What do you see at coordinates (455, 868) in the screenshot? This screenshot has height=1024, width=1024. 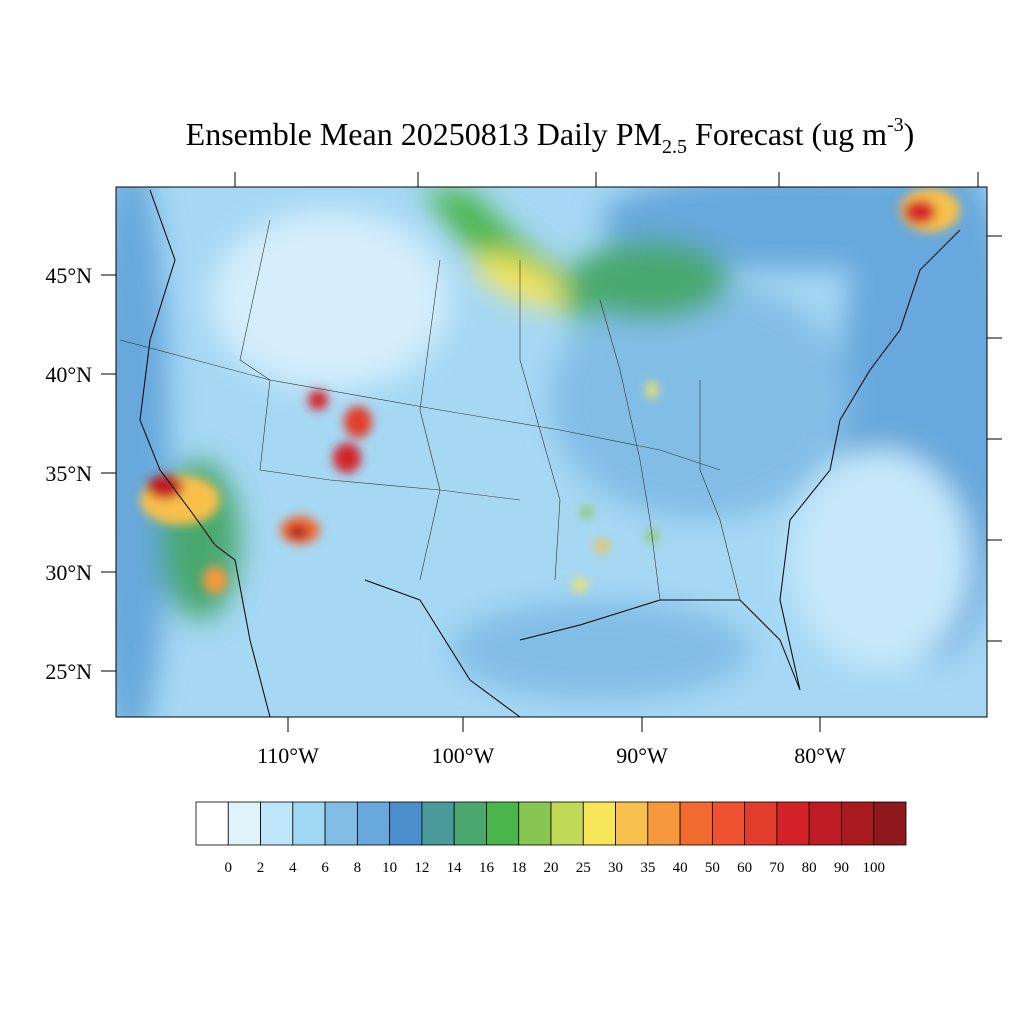 I see `colorbar-label: 14` at bounding box center [455, 868].